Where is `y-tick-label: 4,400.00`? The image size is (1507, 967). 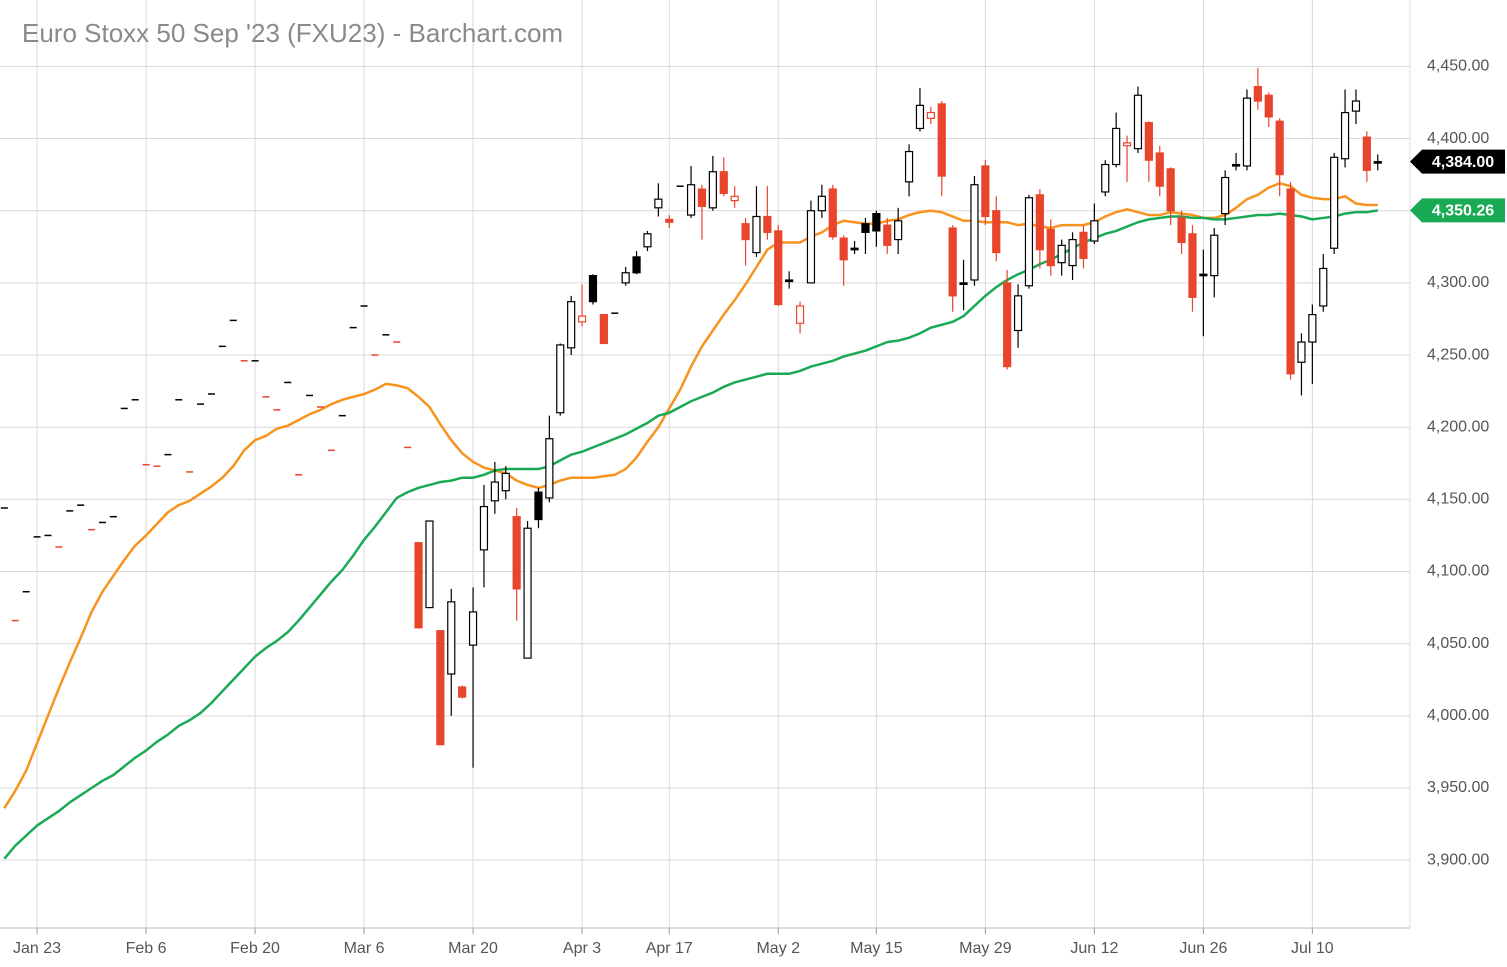 y-tick-label: 4,400.00 is located at coordinates (1458, 138).